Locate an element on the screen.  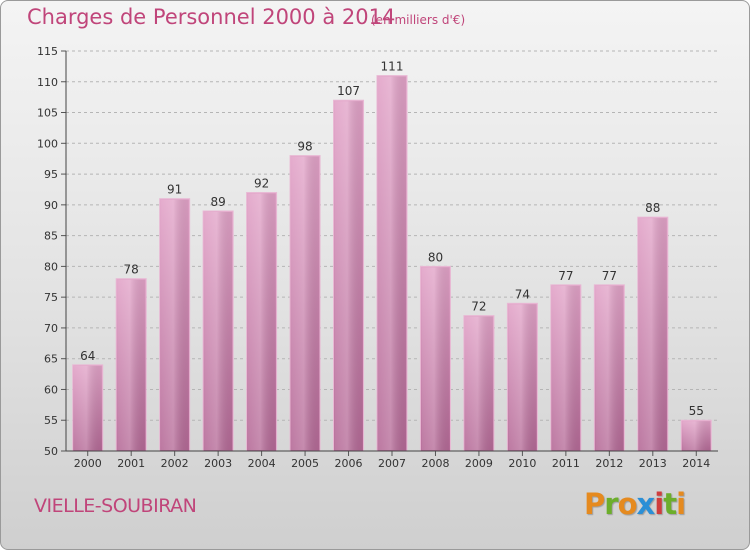
y-tick-label: 100 is located at coordinates (47, 143).